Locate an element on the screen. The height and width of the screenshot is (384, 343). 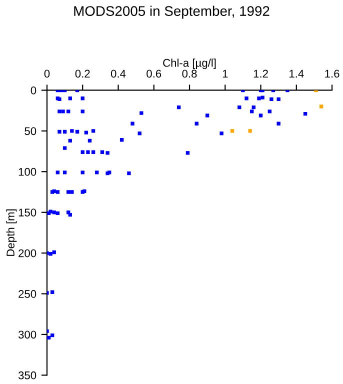
chart-title: MODS2005 in September, 1992 is located at coordinates (172, 12).